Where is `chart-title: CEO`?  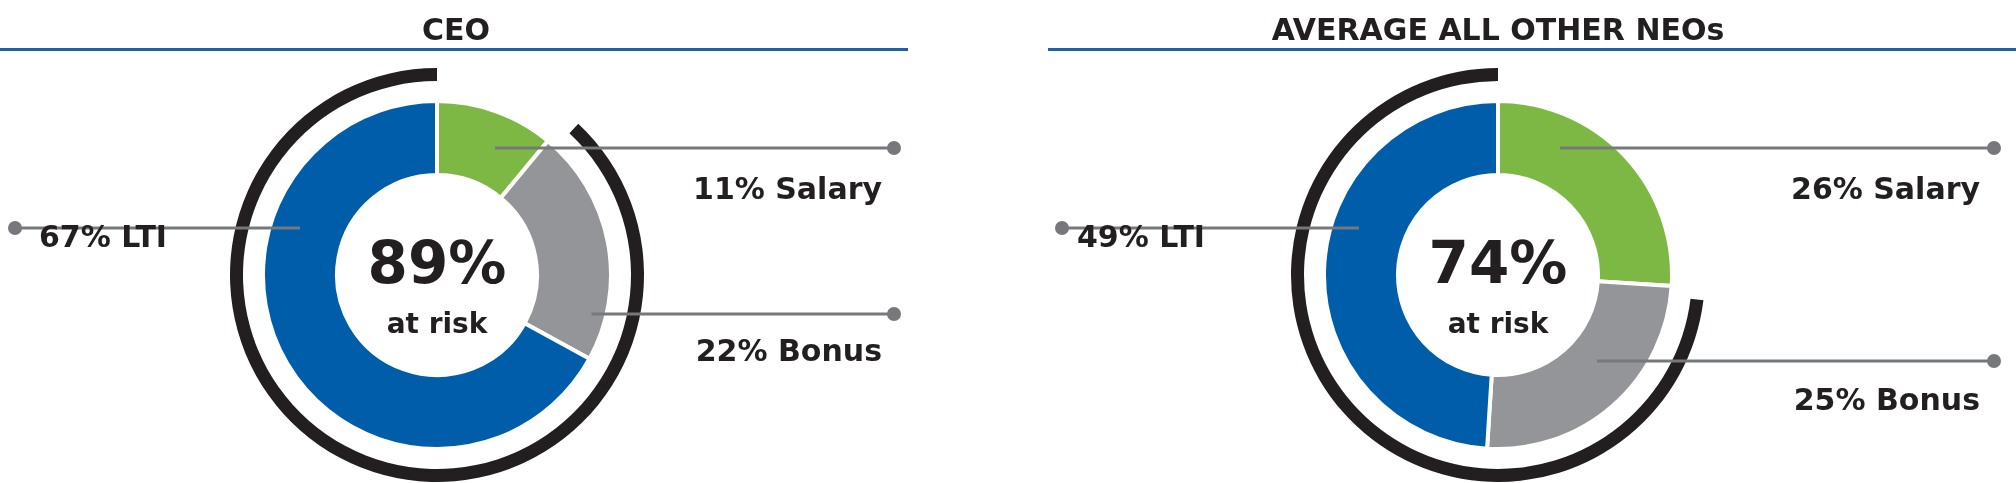
chart-title: CEO is located at coordinates (456, 29).